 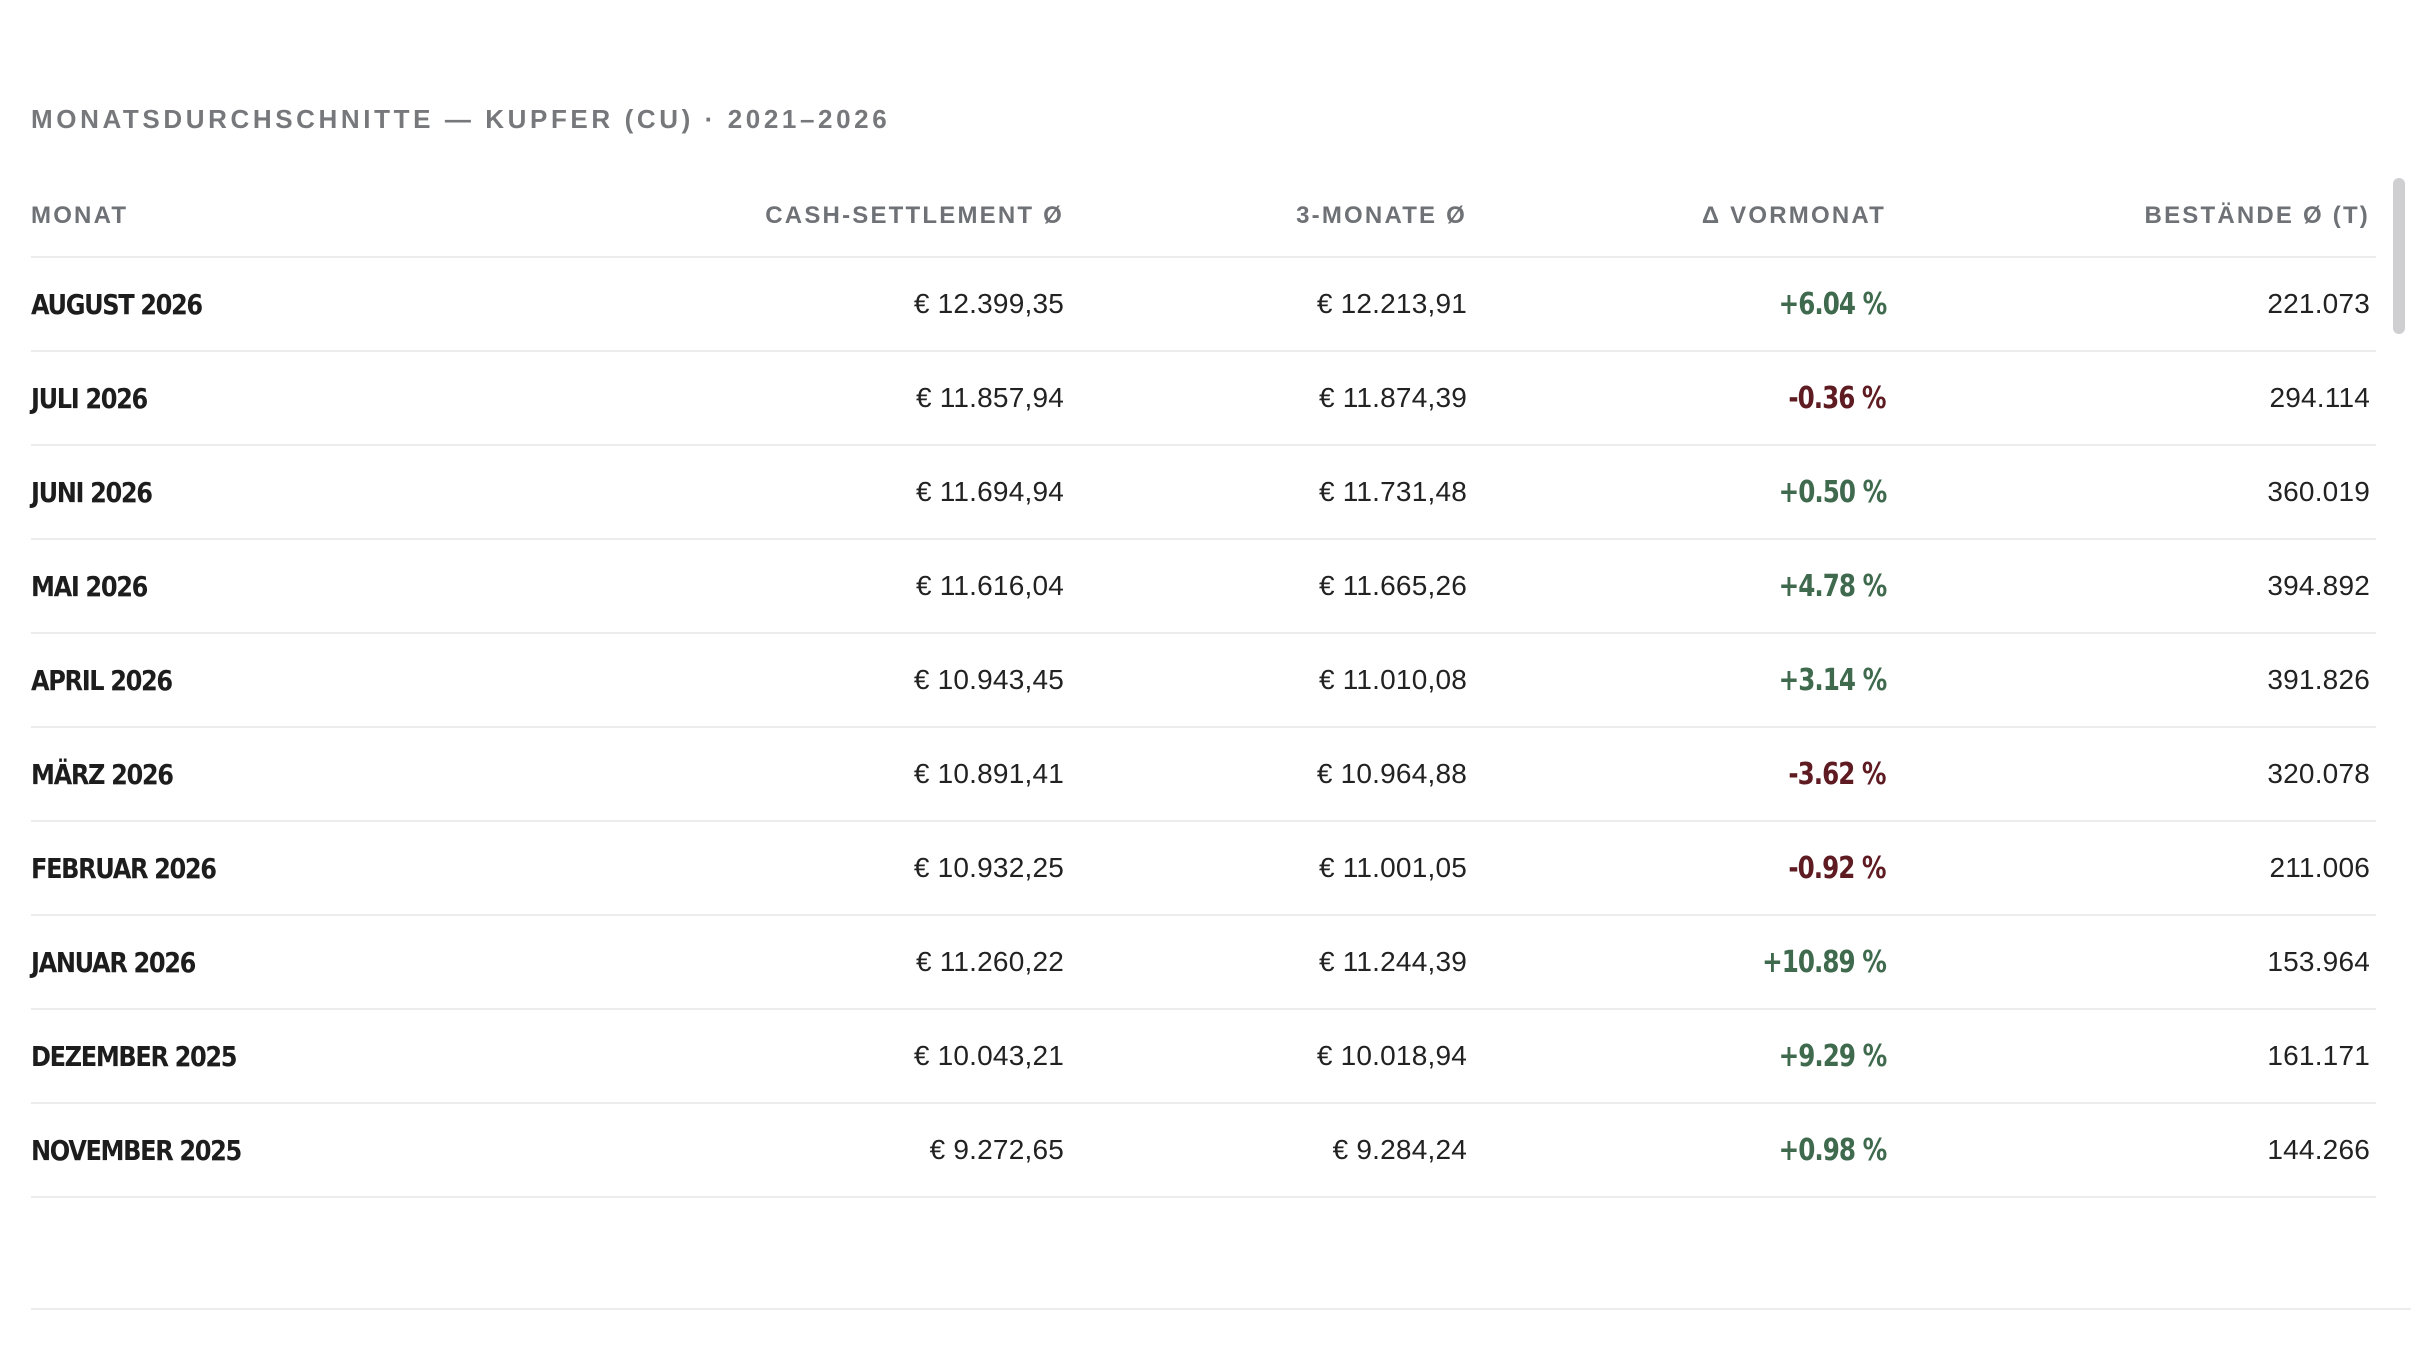 I want to click on cash-settlement-cell: € 10.043,21, so click(x=988, y=1055).